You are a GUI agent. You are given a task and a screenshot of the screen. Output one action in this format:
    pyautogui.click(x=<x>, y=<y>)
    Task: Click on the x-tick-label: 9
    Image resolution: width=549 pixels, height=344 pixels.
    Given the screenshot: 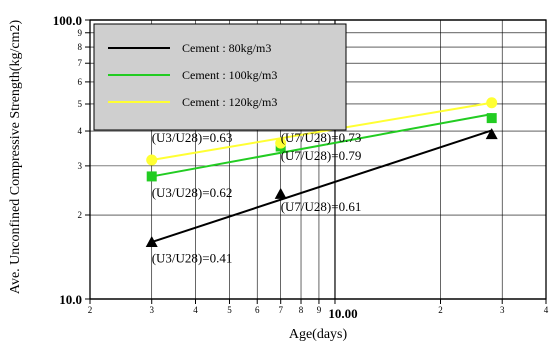 What is the action you would take?
    pyautogui.click(x=319, y=310)
    